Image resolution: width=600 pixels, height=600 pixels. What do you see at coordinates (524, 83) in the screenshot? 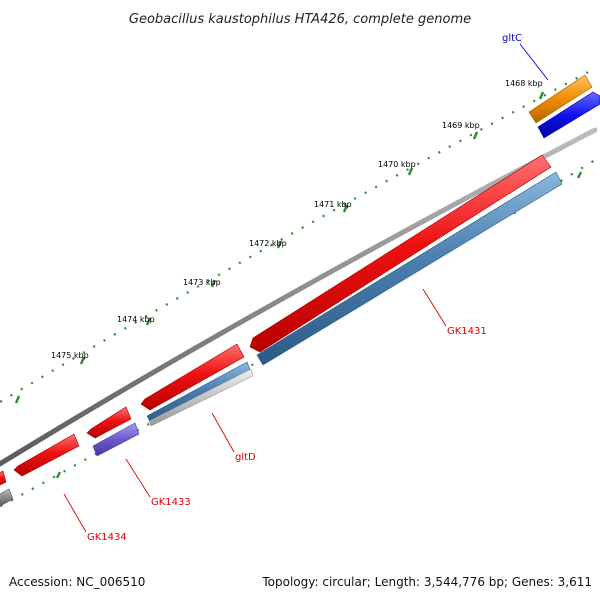
I see `tick-label: 1468 kbp` at bounding box center [524, 83].